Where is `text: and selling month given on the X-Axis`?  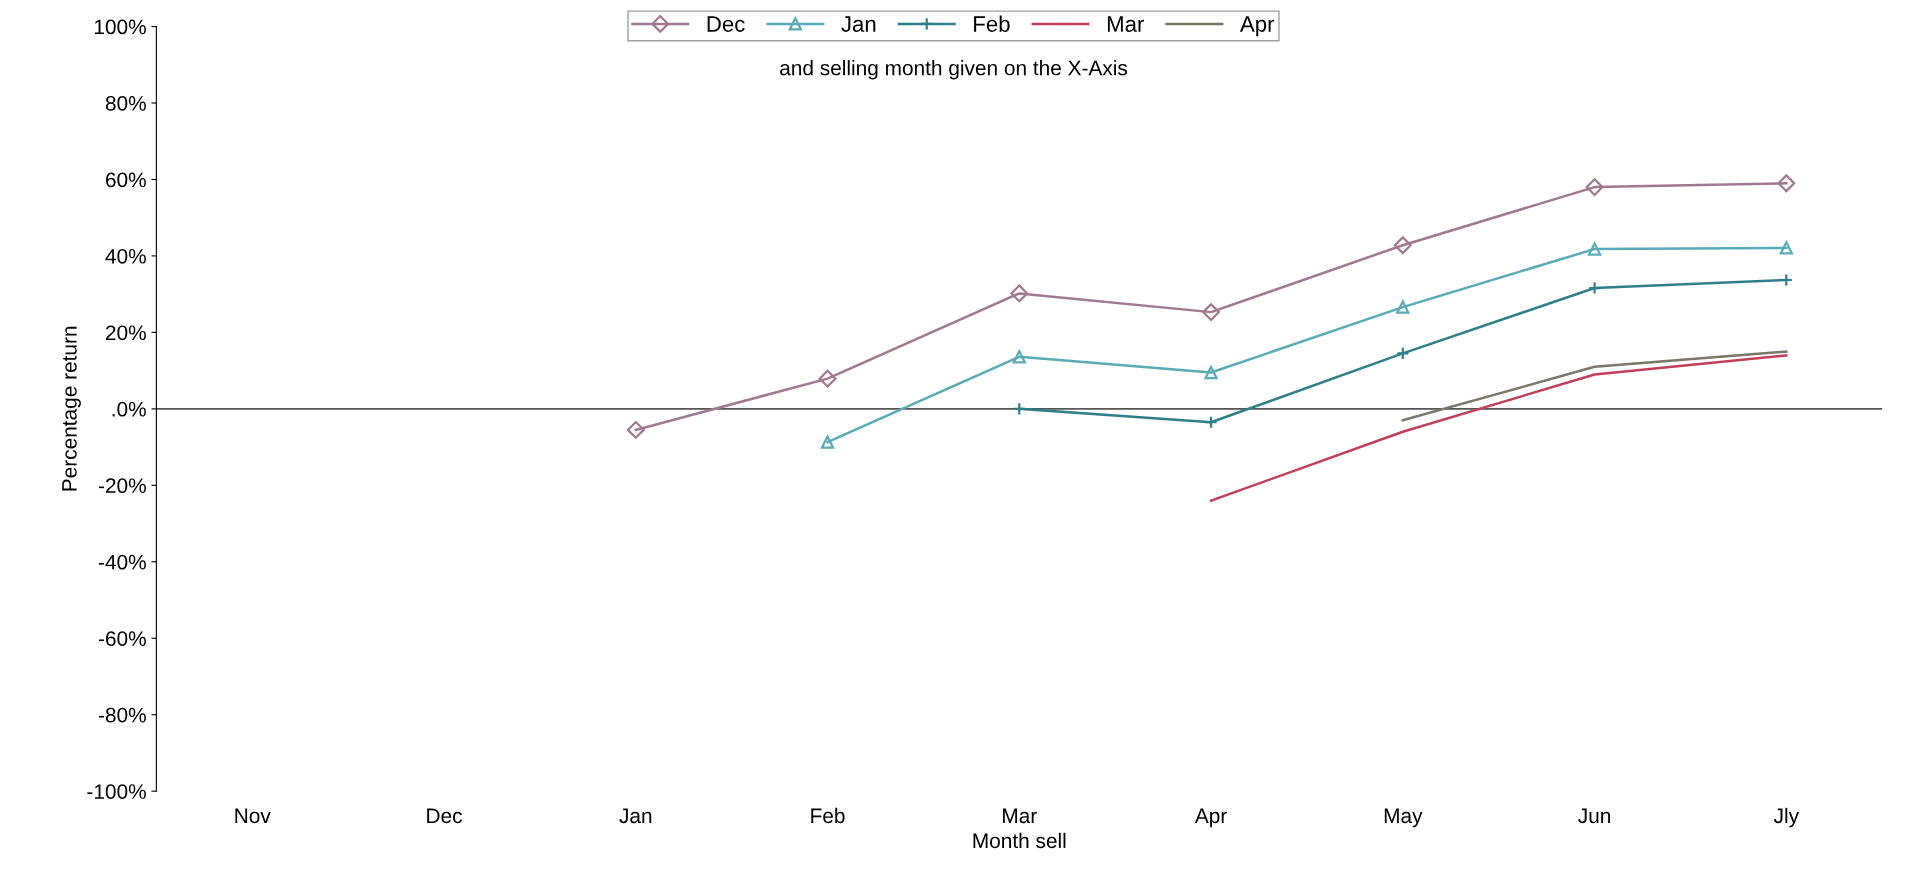 text: and selling month given on the X-Axis is located at coordinates (954, 70).